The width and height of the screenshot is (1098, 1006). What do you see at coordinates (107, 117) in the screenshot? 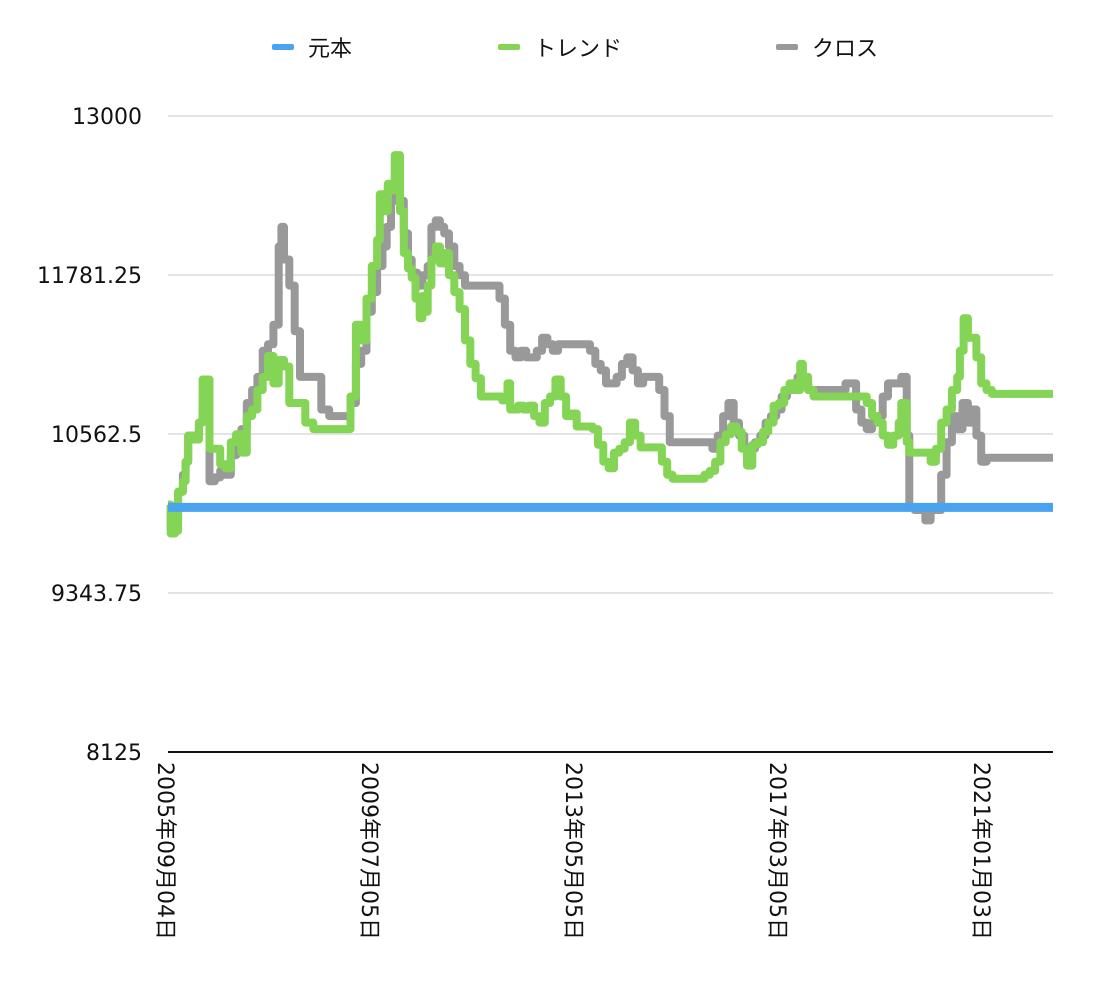
I see `y-tick-label: 13000` at bounding box center [107, 117].